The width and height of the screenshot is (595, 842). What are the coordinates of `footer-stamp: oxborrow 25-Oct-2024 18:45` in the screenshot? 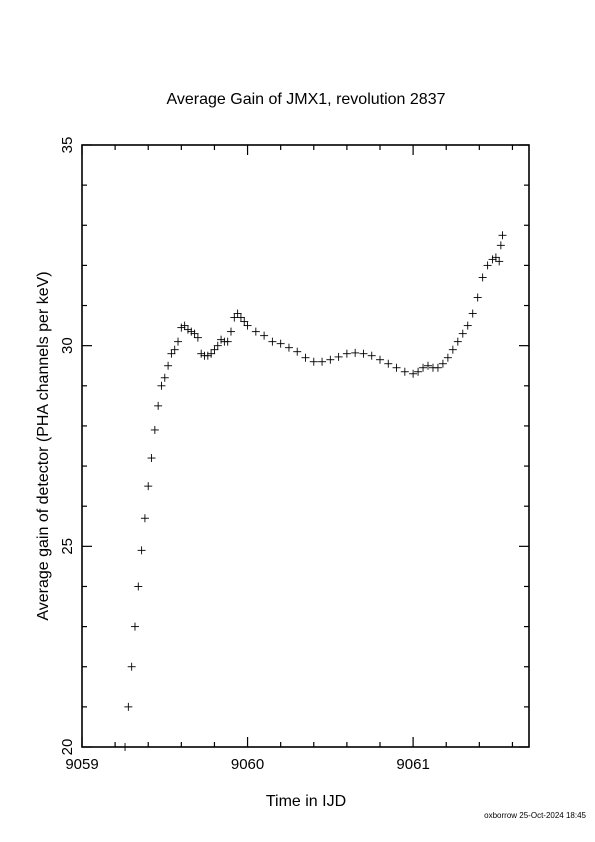 It's located at (535, 815).